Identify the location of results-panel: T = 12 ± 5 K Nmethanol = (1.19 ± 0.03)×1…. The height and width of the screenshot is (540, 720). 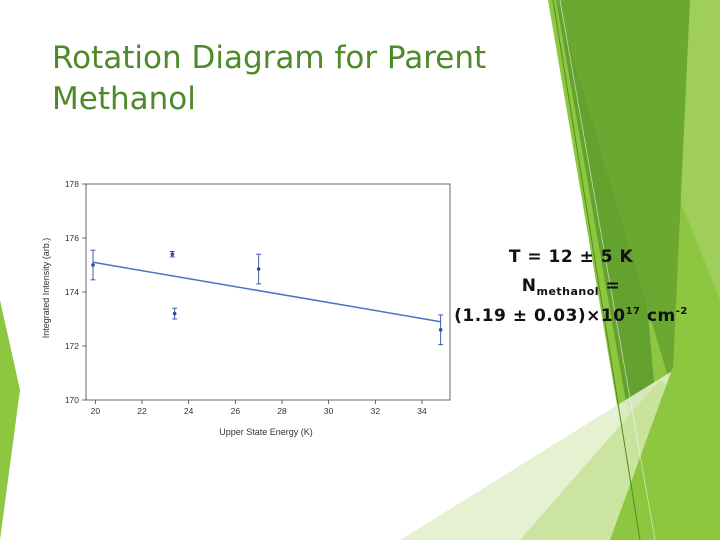
(571, 288).